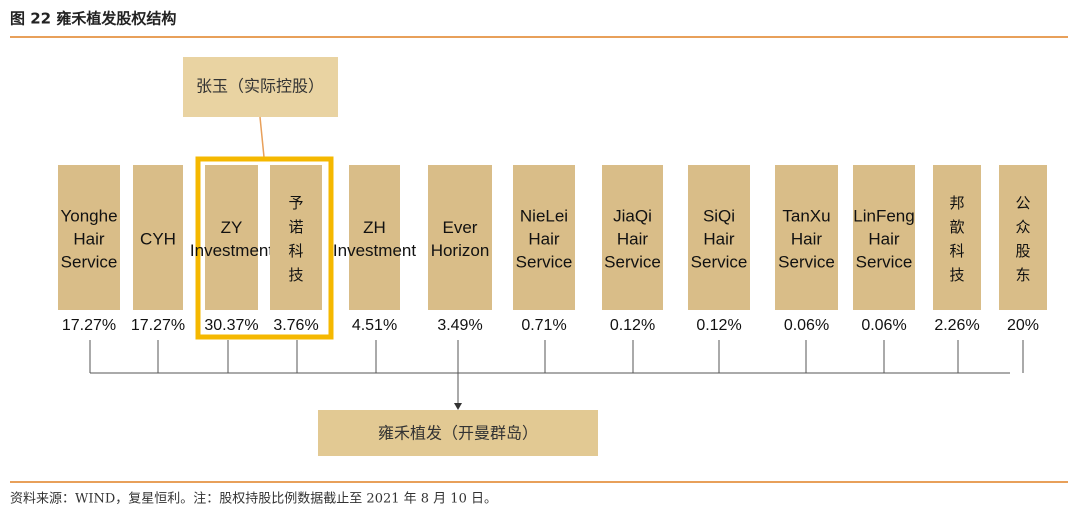 The width and height of the screenshot is (1080, 522). What do you see at coordinates (231, 325) in the screenshot?
I see `shareholder-share: 30.37%` at bounding box center [231, 325].